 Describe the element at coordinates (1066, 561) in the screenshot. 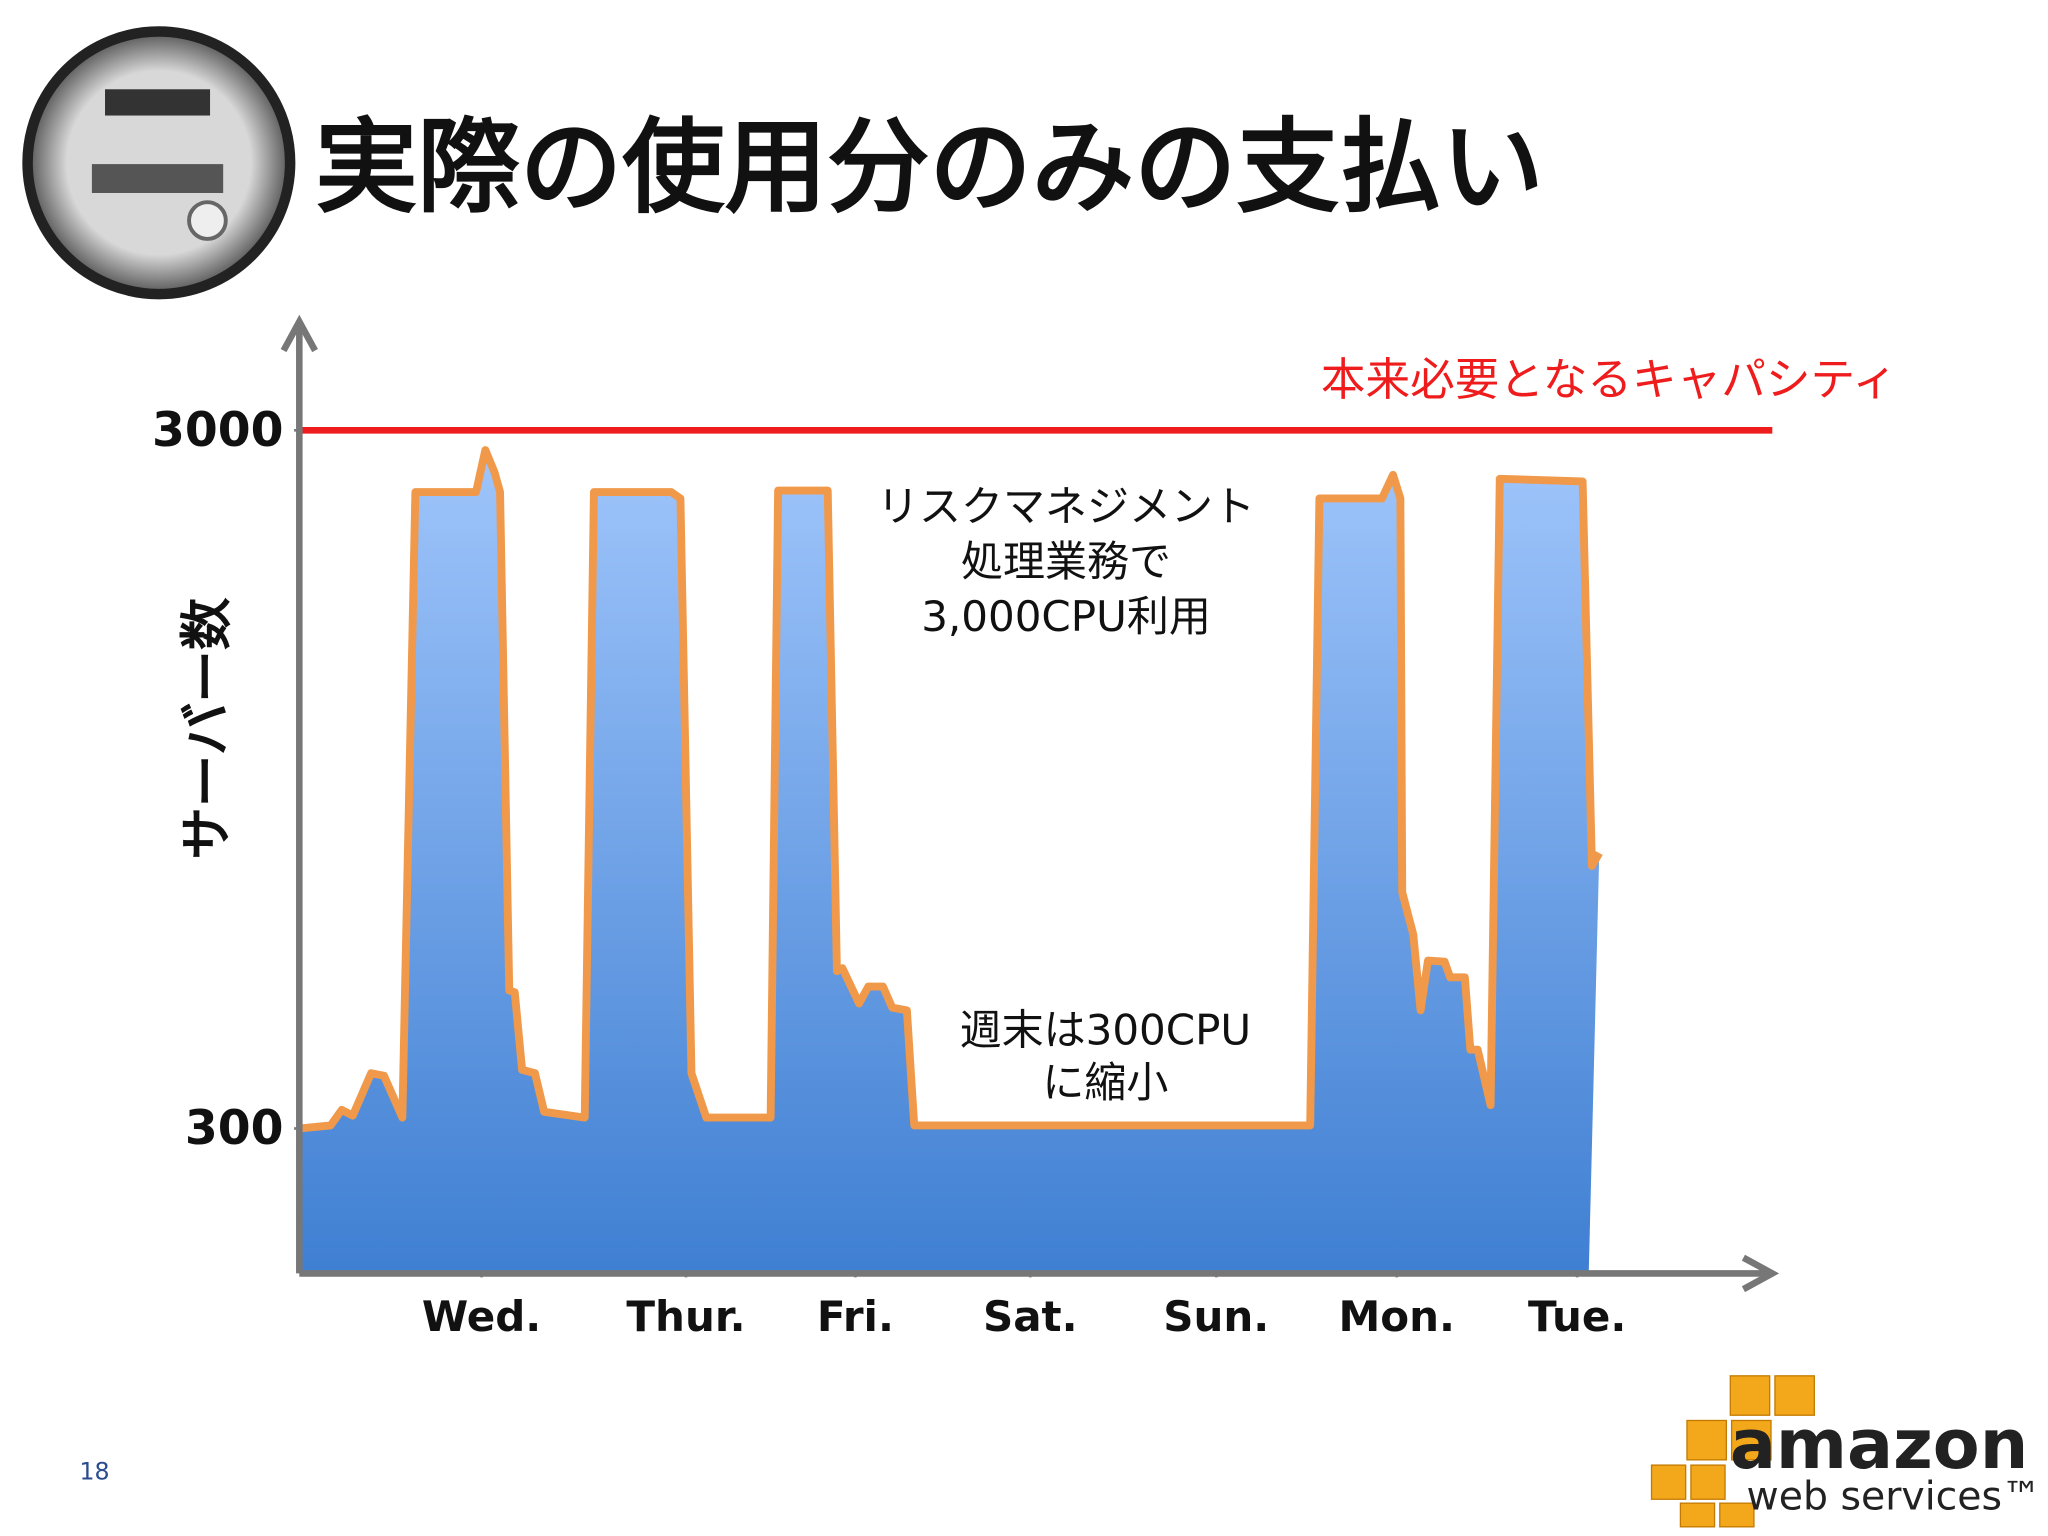

I see `annotation: 処理業務で` at that location.